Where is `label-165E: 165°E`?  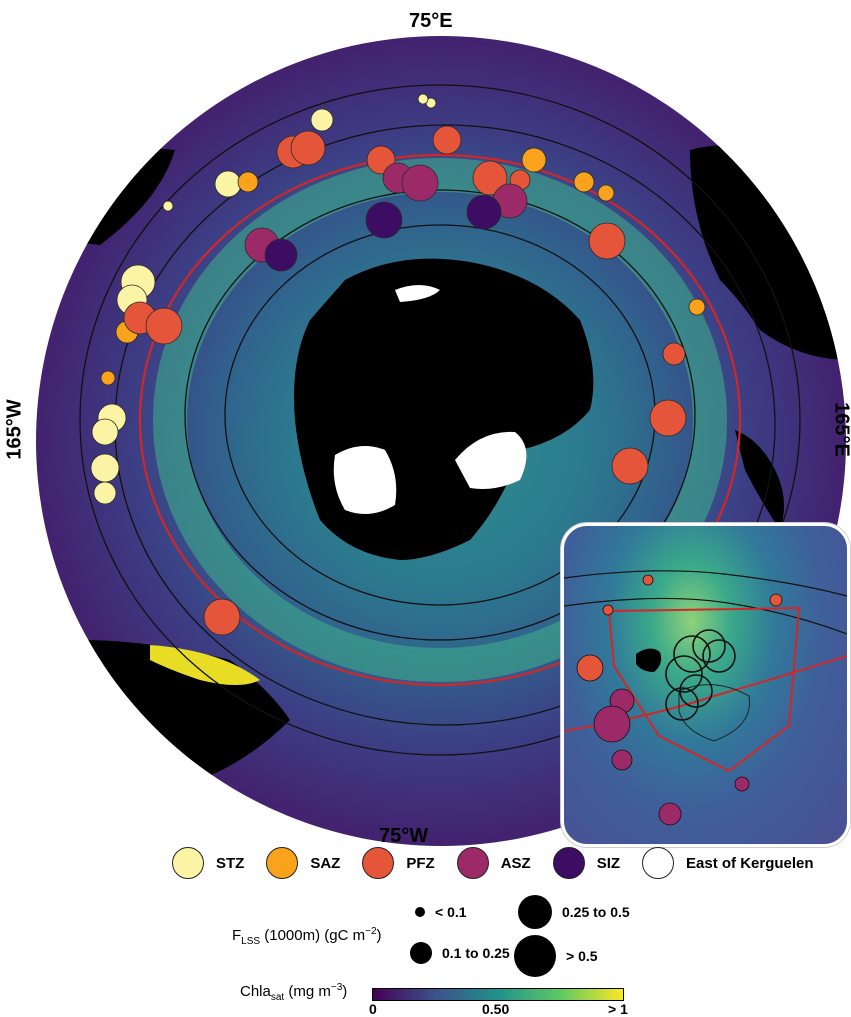
label-165E: 165°E is located at coordinates (840, 429).